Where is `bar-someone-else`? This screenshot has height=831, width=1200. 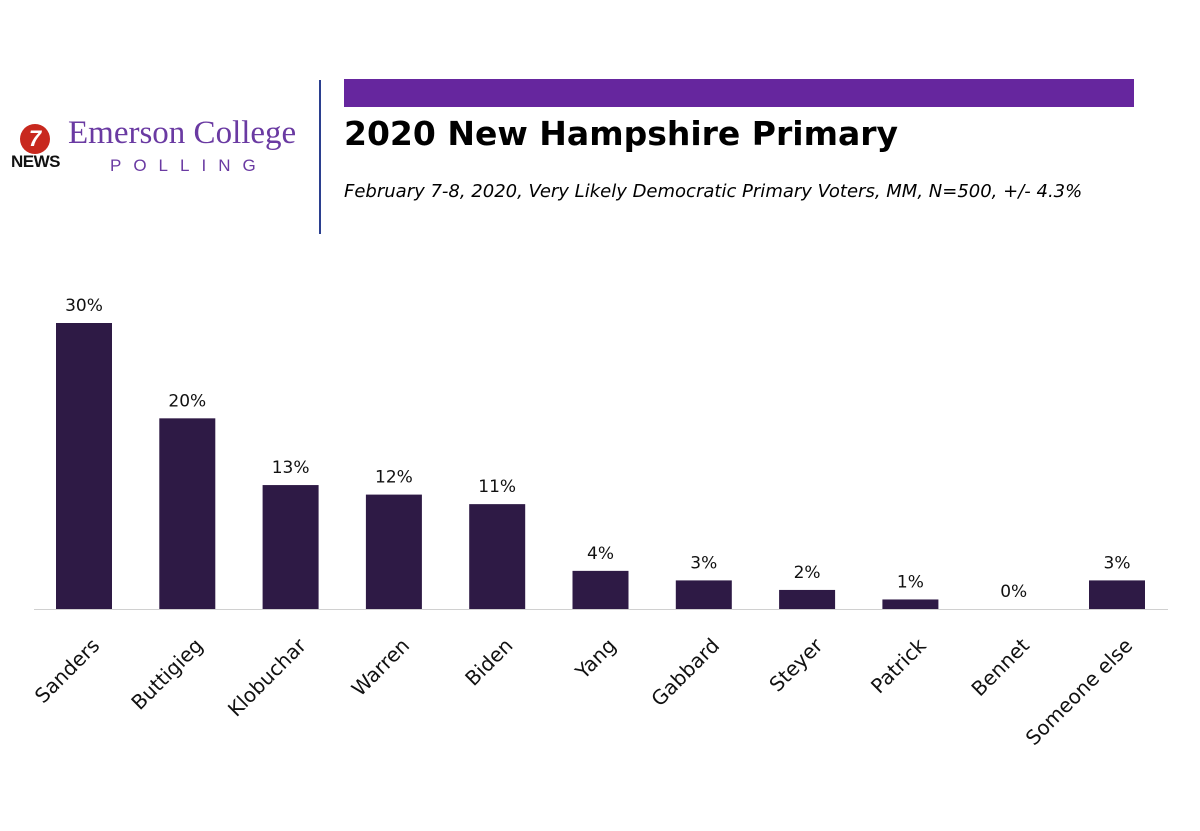 bar-someone-else is located at coordinates (1117, 594).